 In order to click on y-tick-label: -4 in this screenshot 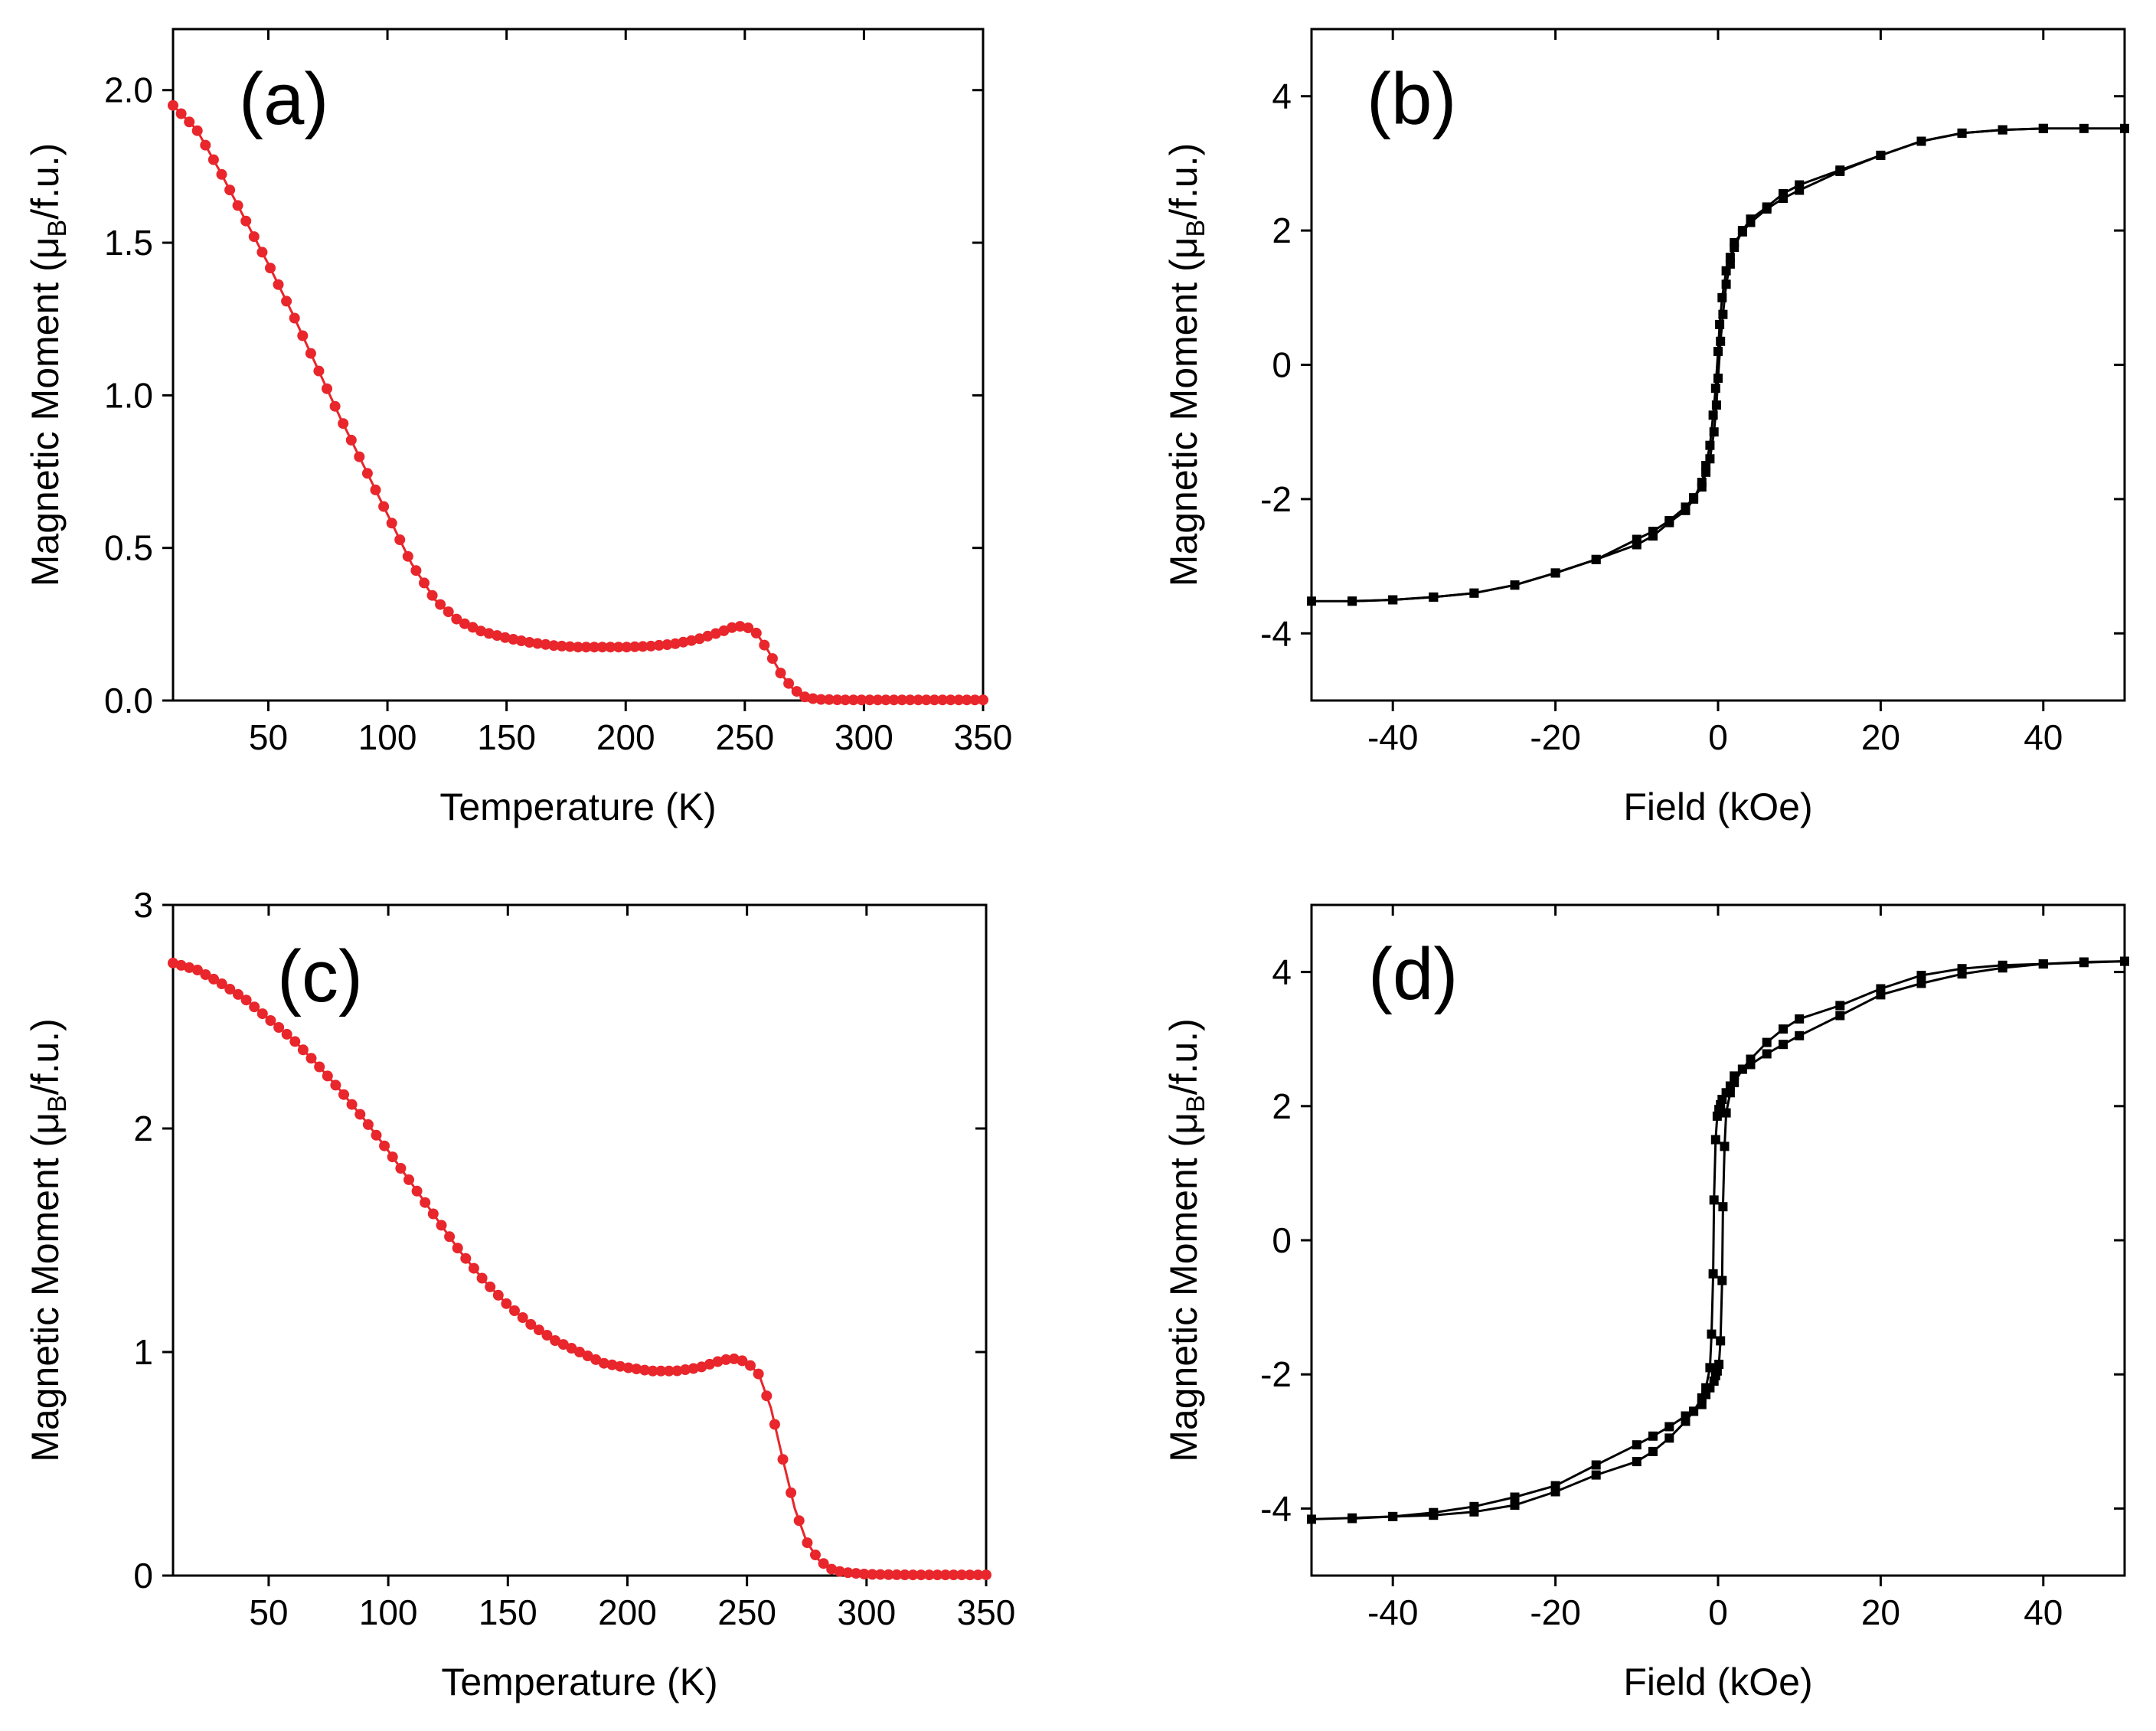, I will do `click(1276, 1508)`.